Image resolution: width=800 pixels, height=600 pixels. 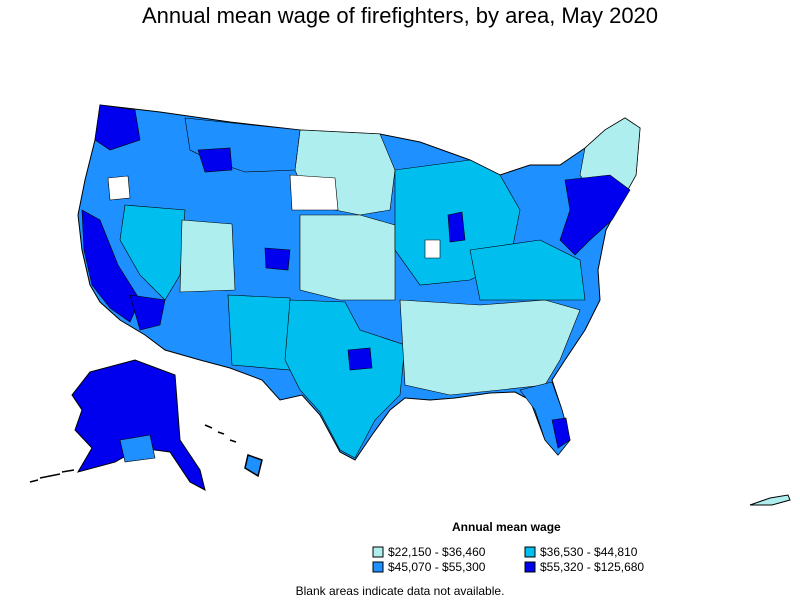 What do you see at coordinates (490, 347) in the screenshot?
I see `region-south` at bounding box center [490, 347].